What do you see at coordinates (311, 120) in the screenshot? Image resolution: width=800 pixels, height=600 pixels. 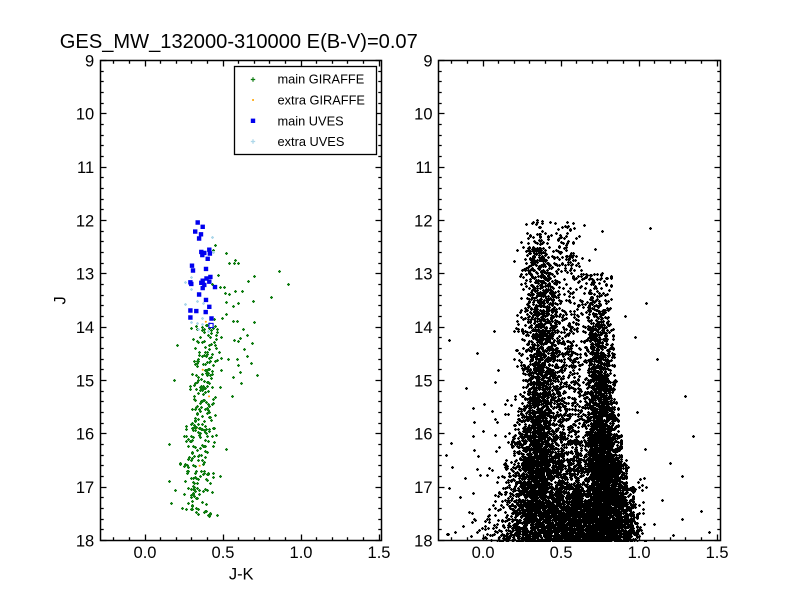 I see `svg-text: main UVES` at bounding box center [311, 120].